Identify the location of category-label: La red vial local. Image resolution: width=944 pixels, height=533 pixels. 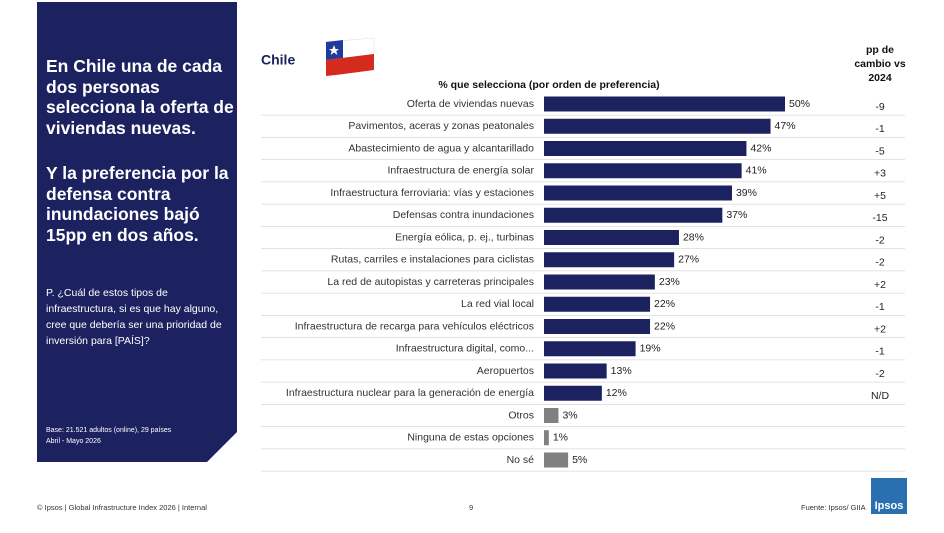
(497, 304).